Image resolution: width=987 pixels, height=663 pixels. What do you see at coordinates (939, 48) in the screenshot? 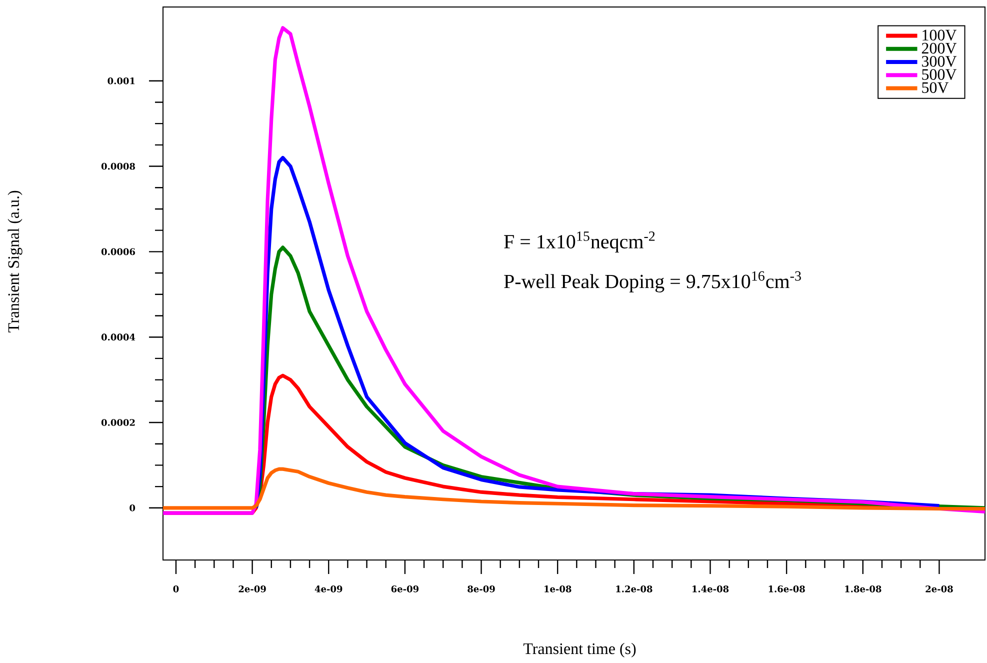
I see `legend-label: 200V` at bounding box center [939, 48].